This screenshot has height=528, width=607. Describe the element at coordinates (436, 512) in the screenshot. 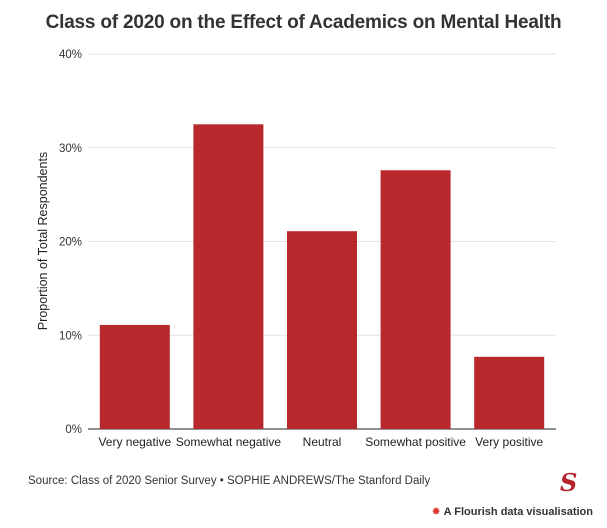

I see `flourish-star-icon: ✸` at that location.